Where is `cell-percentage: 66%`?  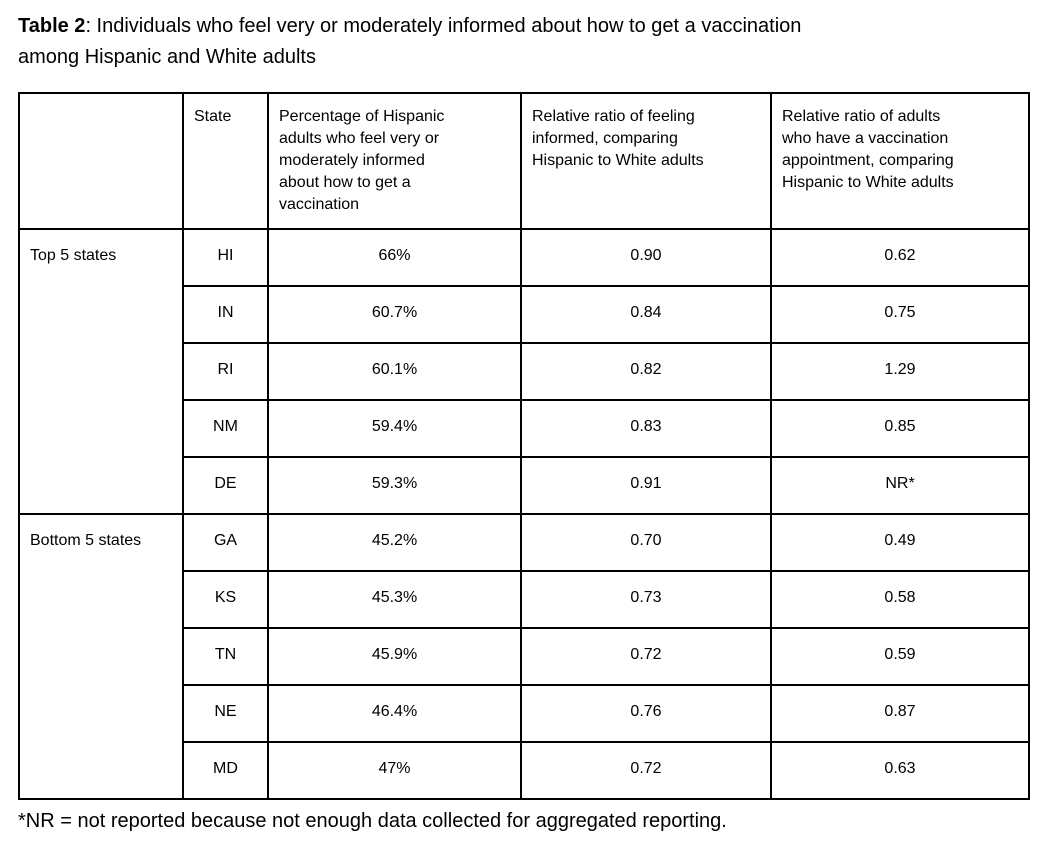
cell-percentage: 66% is located at coordinates (394, 257).